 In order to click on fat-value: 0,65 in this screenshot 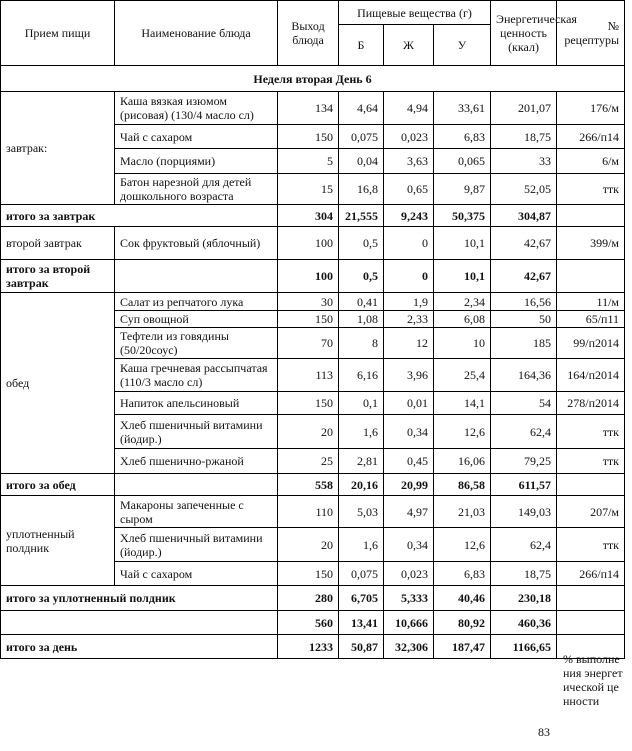, I will do `click(408, 189)`.